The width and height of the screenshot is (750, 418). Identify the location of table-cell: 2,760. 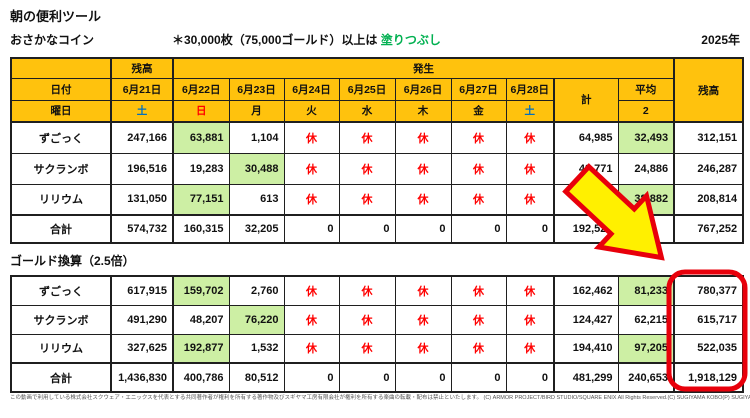
(256, 290).